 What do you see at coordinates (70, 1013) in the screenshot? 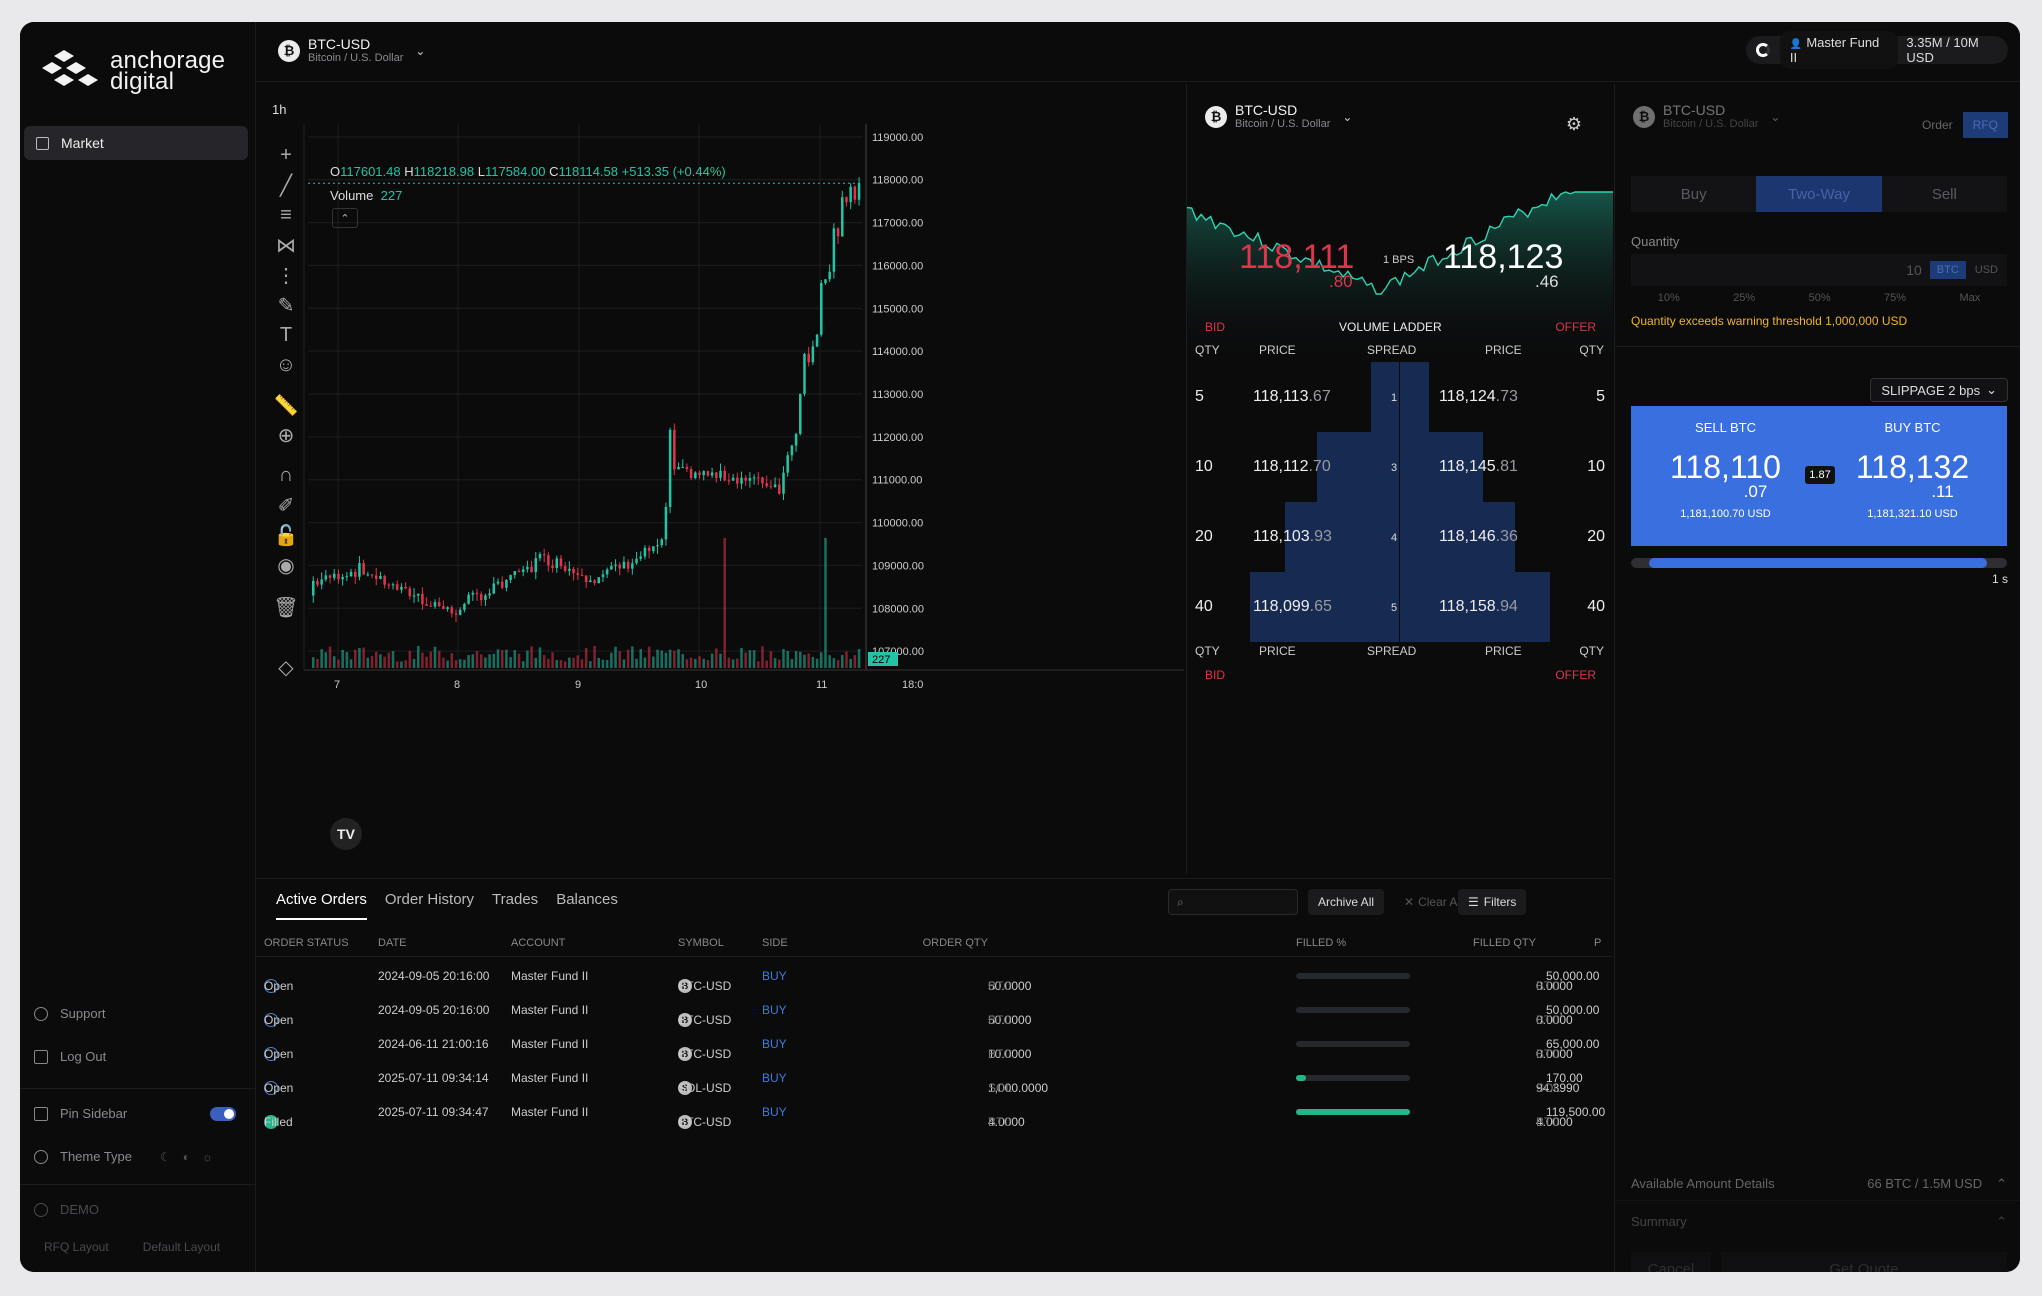
I see `sidebar-item-support: Support` at bounding box center [70, 1013].